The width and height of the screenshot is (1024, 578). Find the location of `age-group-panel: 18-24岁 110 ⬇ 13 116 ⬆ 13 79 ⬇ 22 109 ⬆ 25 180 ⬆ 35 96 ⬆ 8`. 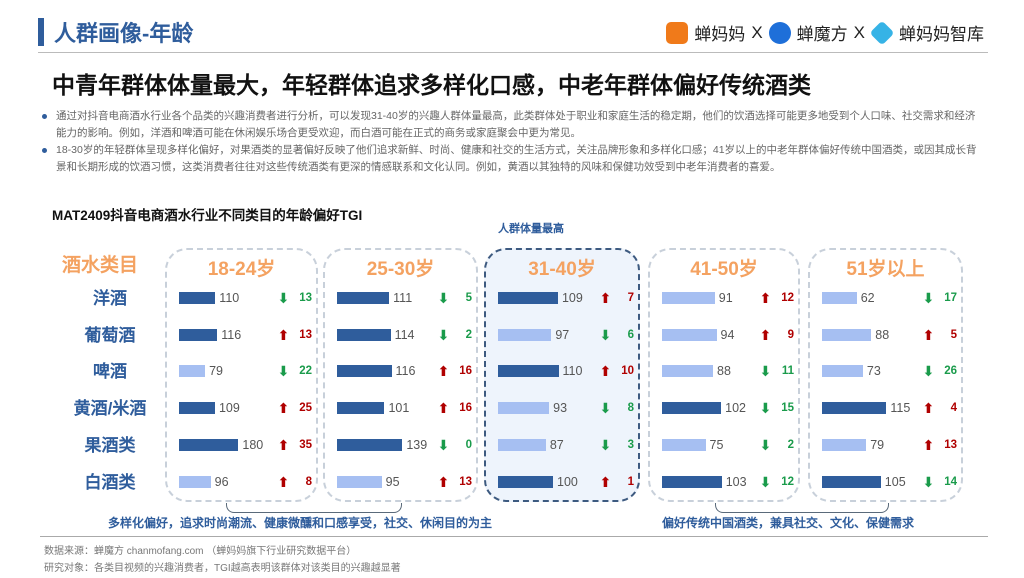

age-group-panel: 18-24岁 110 ⬇ 13 116 ⬆ 13 79 ⬇ 22 109 ⬆ 25 180 ⬆ 35 96 ⬆ 8 is located at coordinates (241, 375).